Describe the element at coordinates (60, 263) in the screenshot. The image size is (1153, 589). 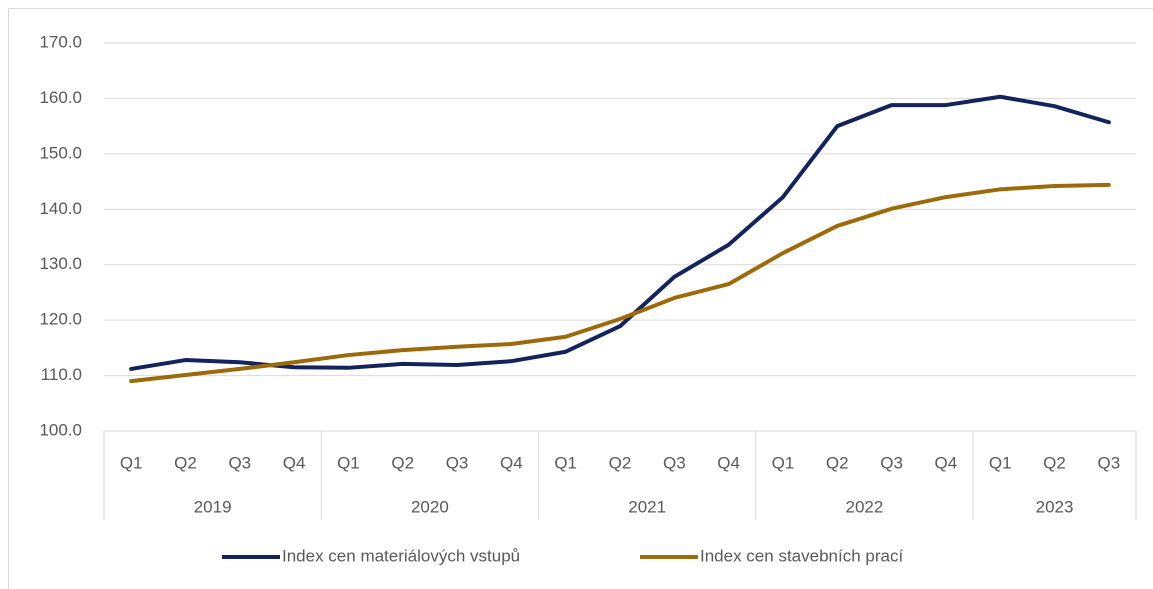
I see `y-tick-label: 130.0` at that location.